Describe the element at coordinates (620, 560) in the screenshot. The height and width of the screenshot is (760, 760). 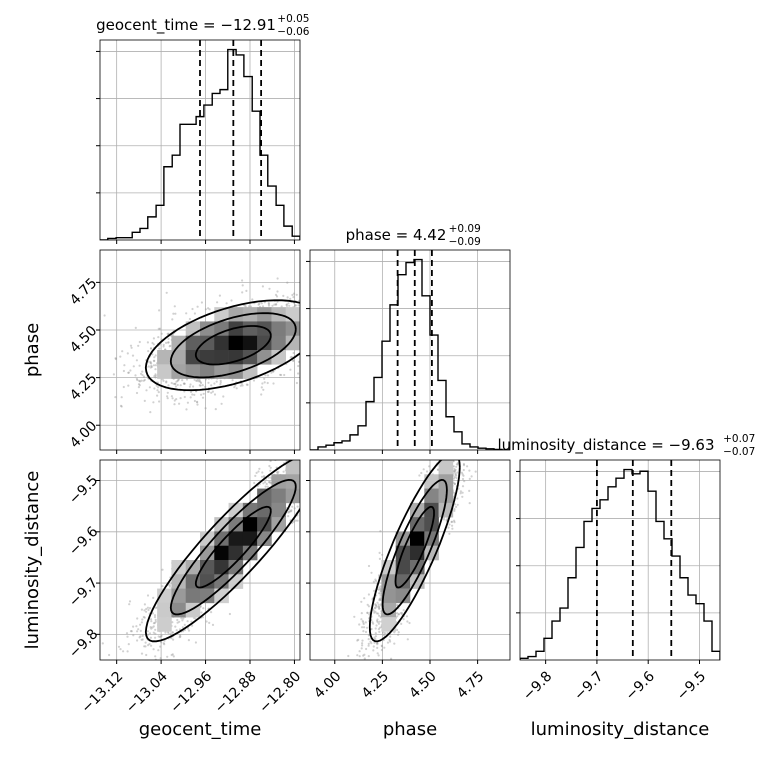
I see `panel-frame` at that location.